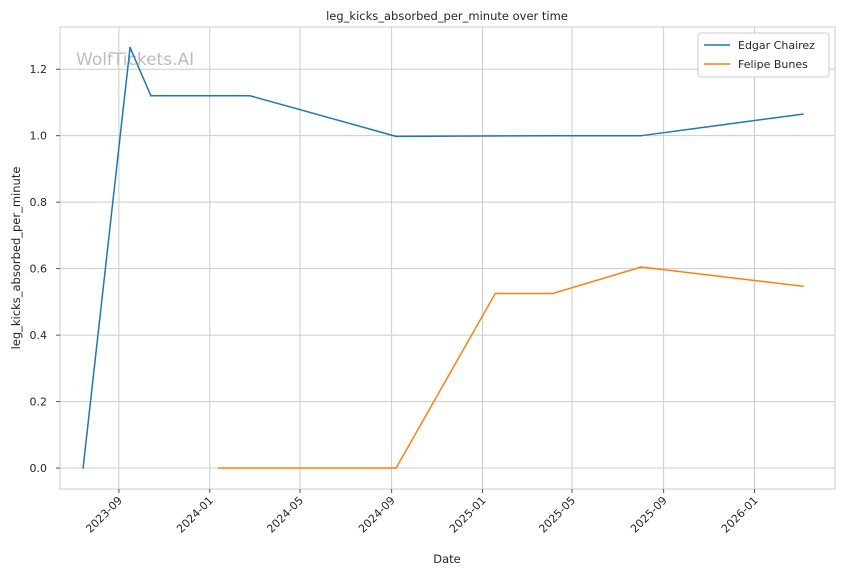 This screenshot has height=575, width=844. Describe the element at coordinates (39, 269) in the screenshot. I see `y-tick-label: 0.6` at that location.